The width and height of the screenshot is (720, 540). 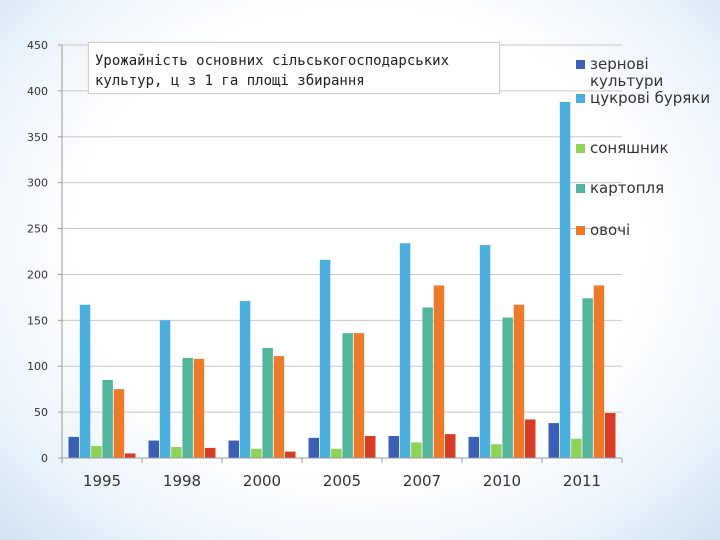 I want to click on x-tick-label: 2005, so click(x=342, y=481).